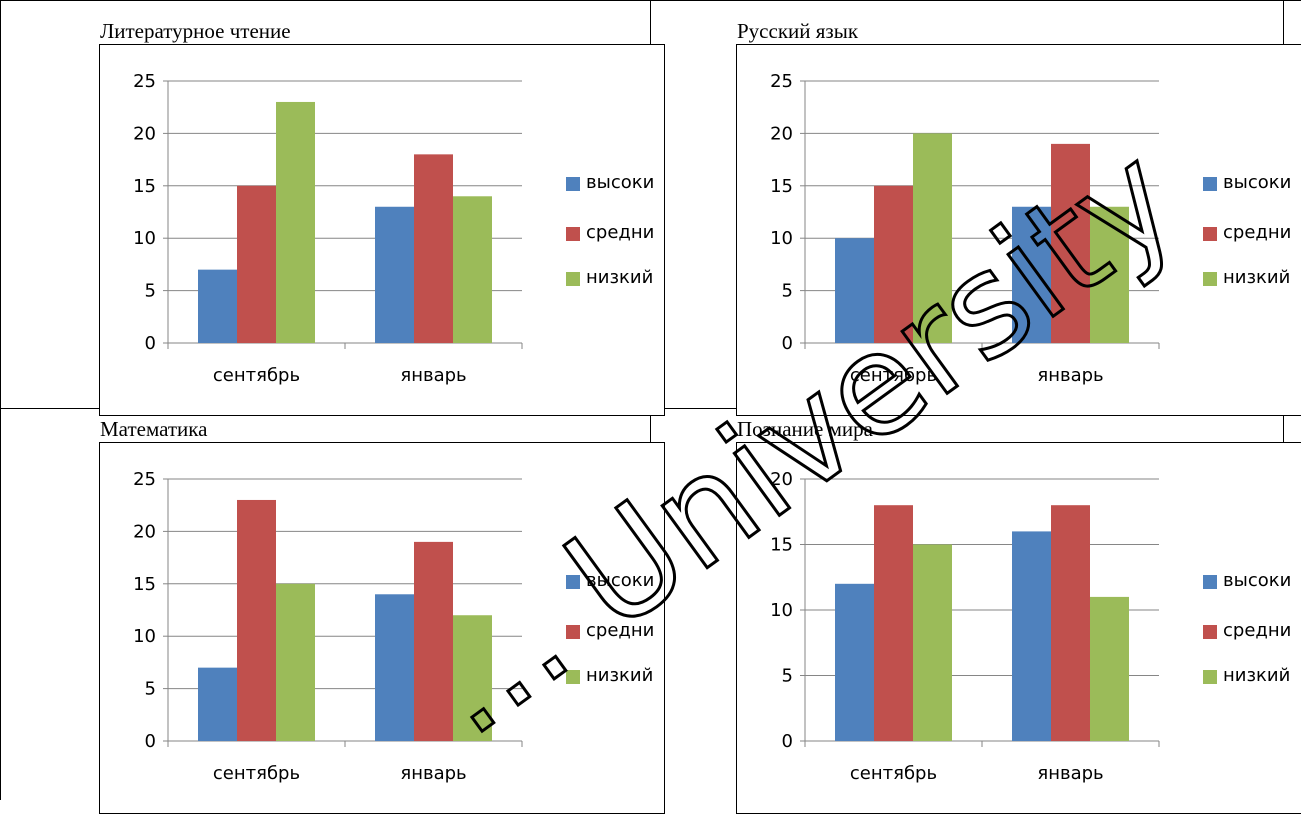 This screenshot has height=814, width=1301. I want to click on table-border-left, so click(0, 400).